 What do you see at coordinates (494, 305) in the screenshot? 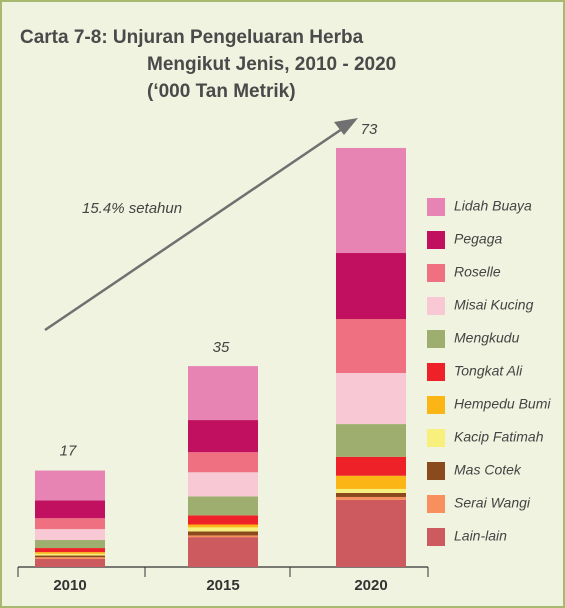
I see `legend-label: Misai Kucing` at bounding box center [494, 305].